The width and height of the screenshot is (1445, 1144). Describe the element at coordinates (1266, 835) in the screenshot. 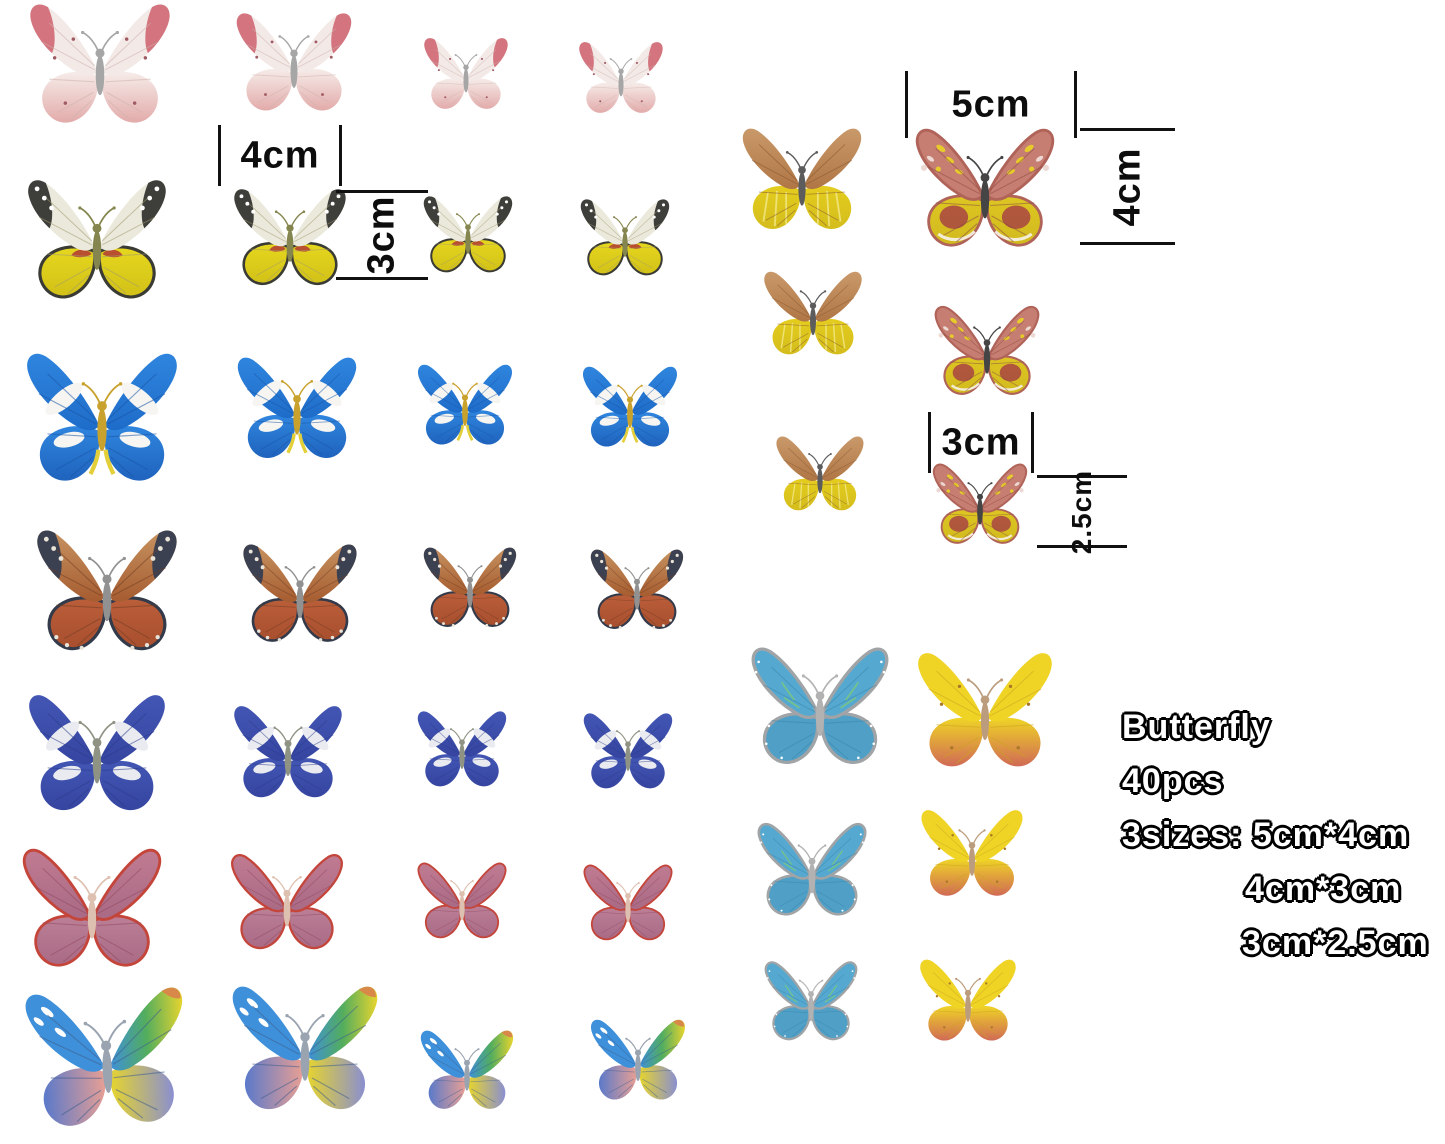

I see `caption-sizes-1: 3sizes: 5cm*4cm` at that location.